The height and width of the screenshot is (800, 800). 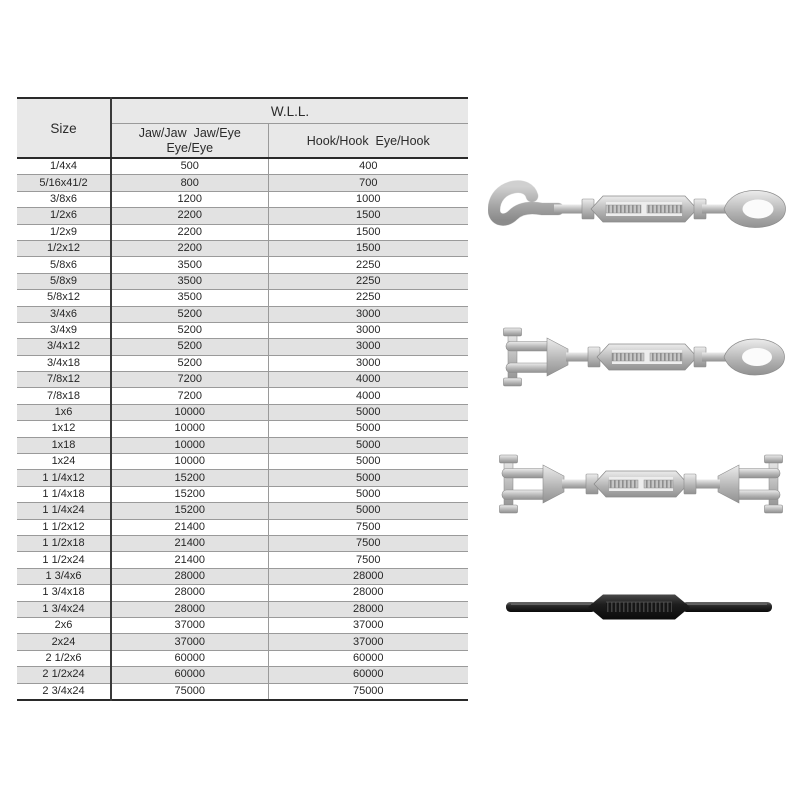 What do you see at coordinates (64, 364) in the screenshot?
I see `cell-size: 3/4x18` at bounding box center [64, 364].